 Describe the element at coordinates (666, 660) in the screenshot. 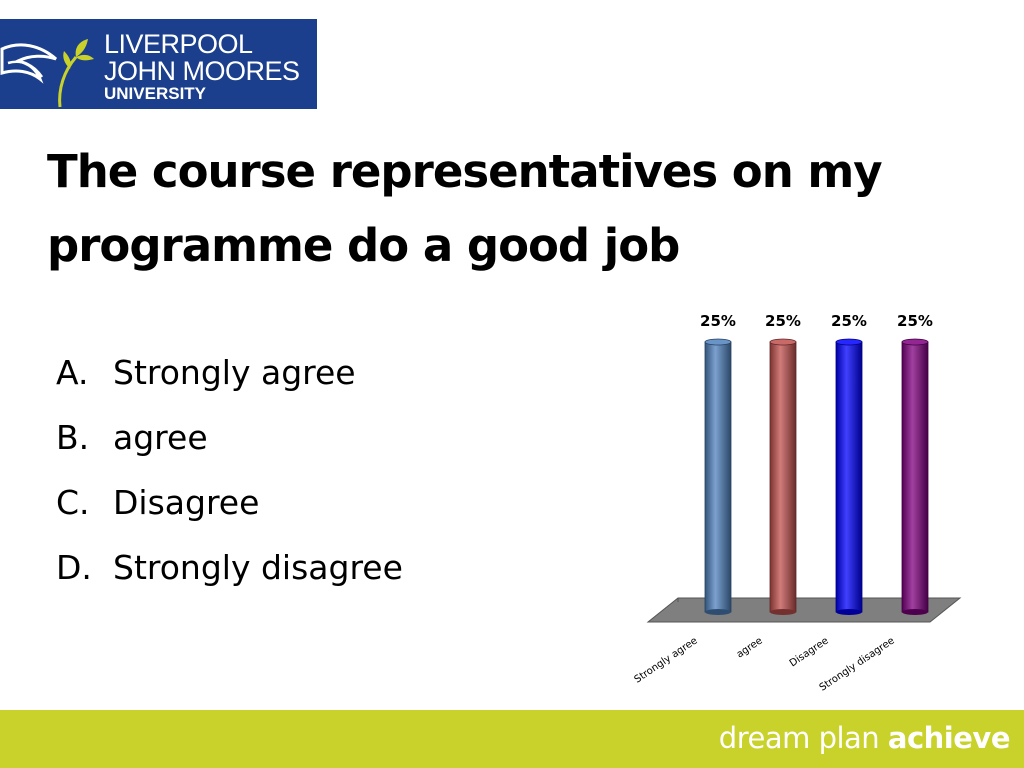

I see `category-label-1: Strongly agree` at that location.